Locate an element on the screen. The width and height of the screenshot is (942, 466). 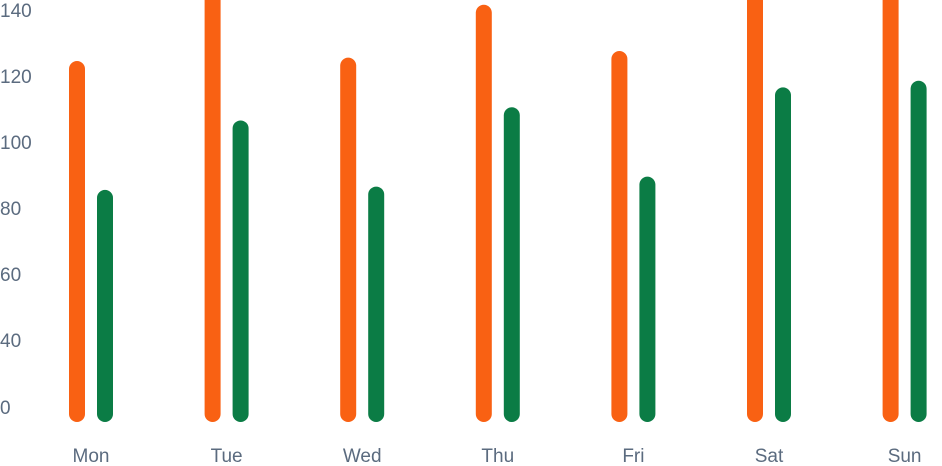
y-tick-label: 100 is located at coordinates (16, 143).